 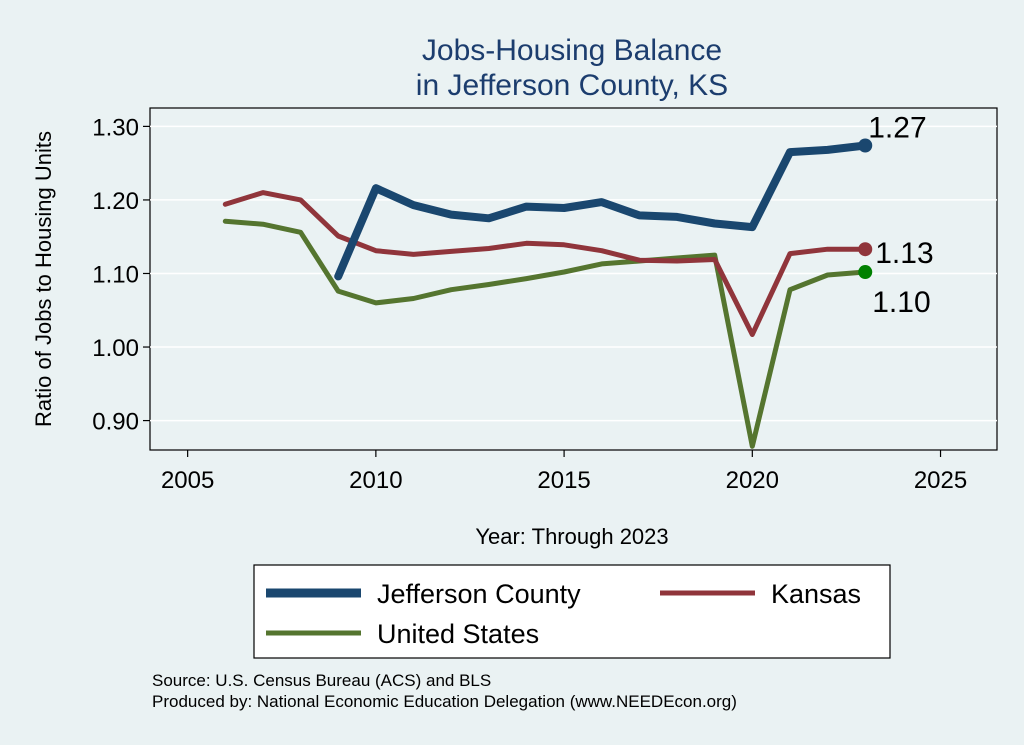 I want to click on end-marker-kansas, so click(x=865, y=249).